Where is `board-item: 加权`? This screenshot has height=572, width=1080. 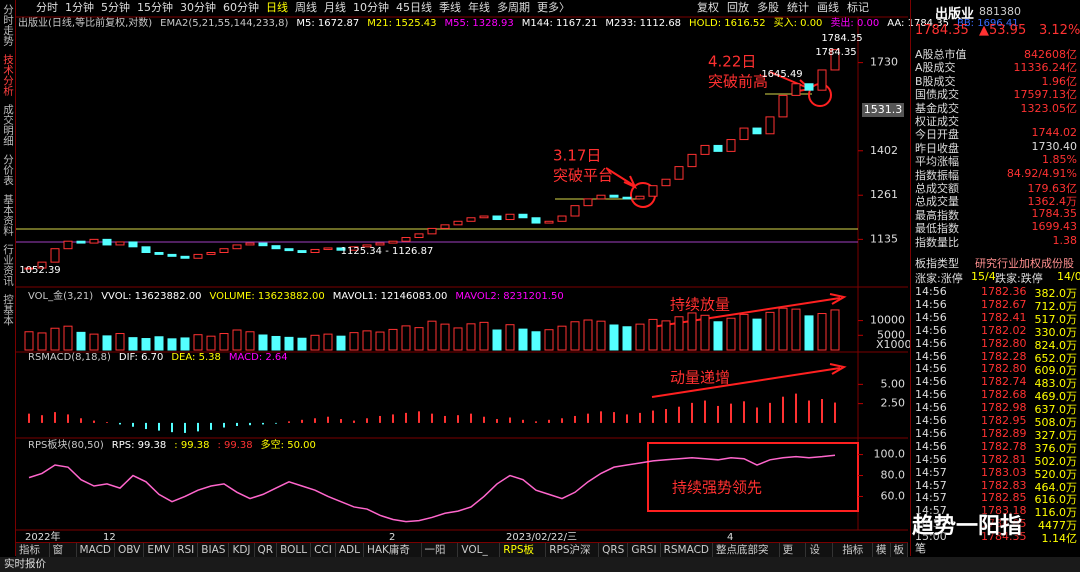
board-item: 加权 is located at coordinates (1030, 263).